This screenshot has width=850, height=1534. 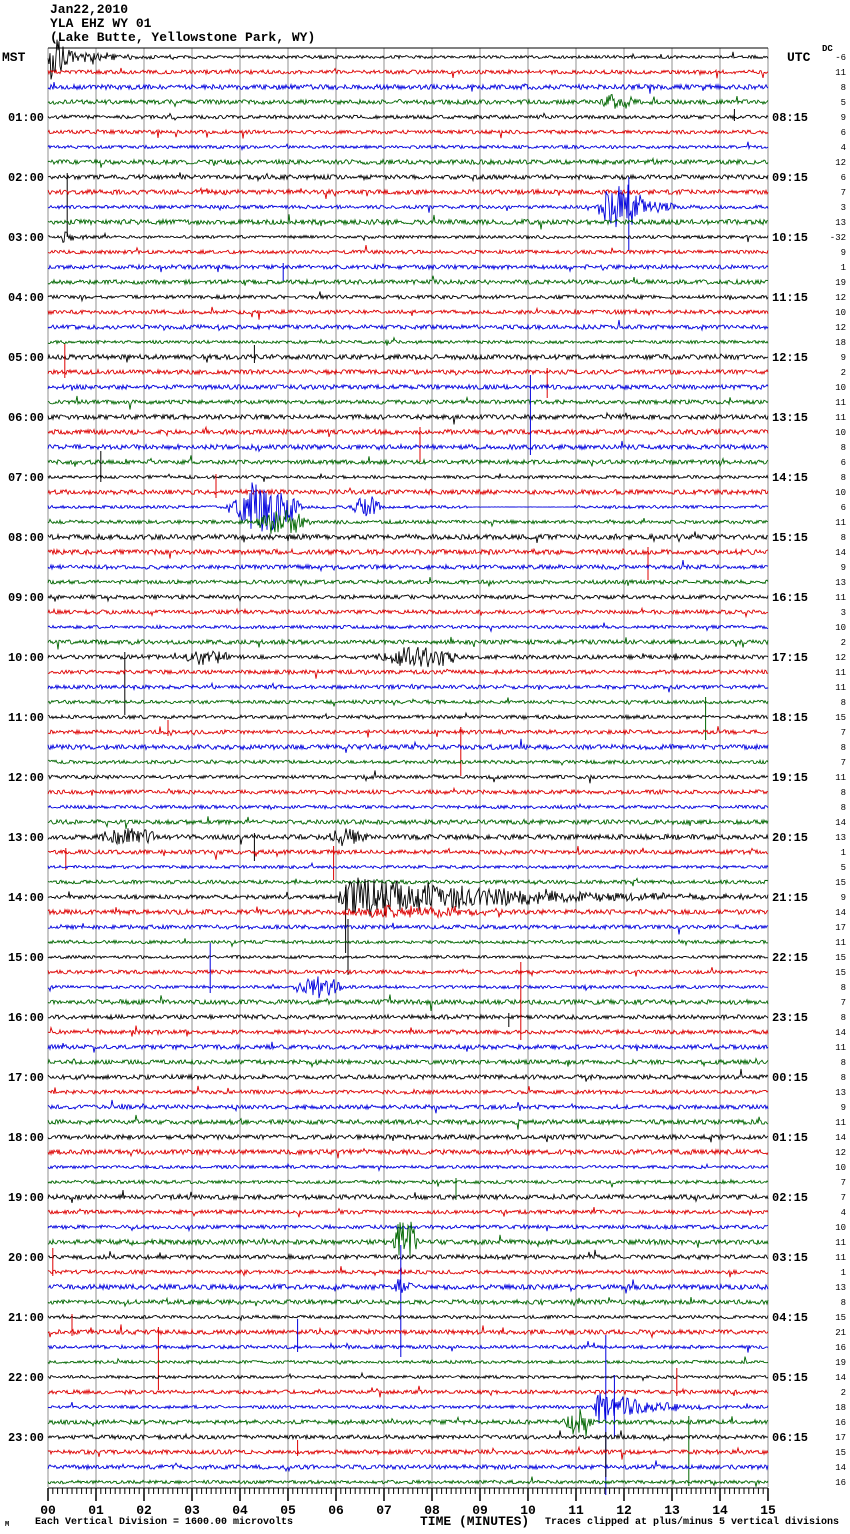 What do you see at coordinates (790, 238) in the screenshot?
I see `utc-hour-label: 10:15` at bounding box center [790, 238].